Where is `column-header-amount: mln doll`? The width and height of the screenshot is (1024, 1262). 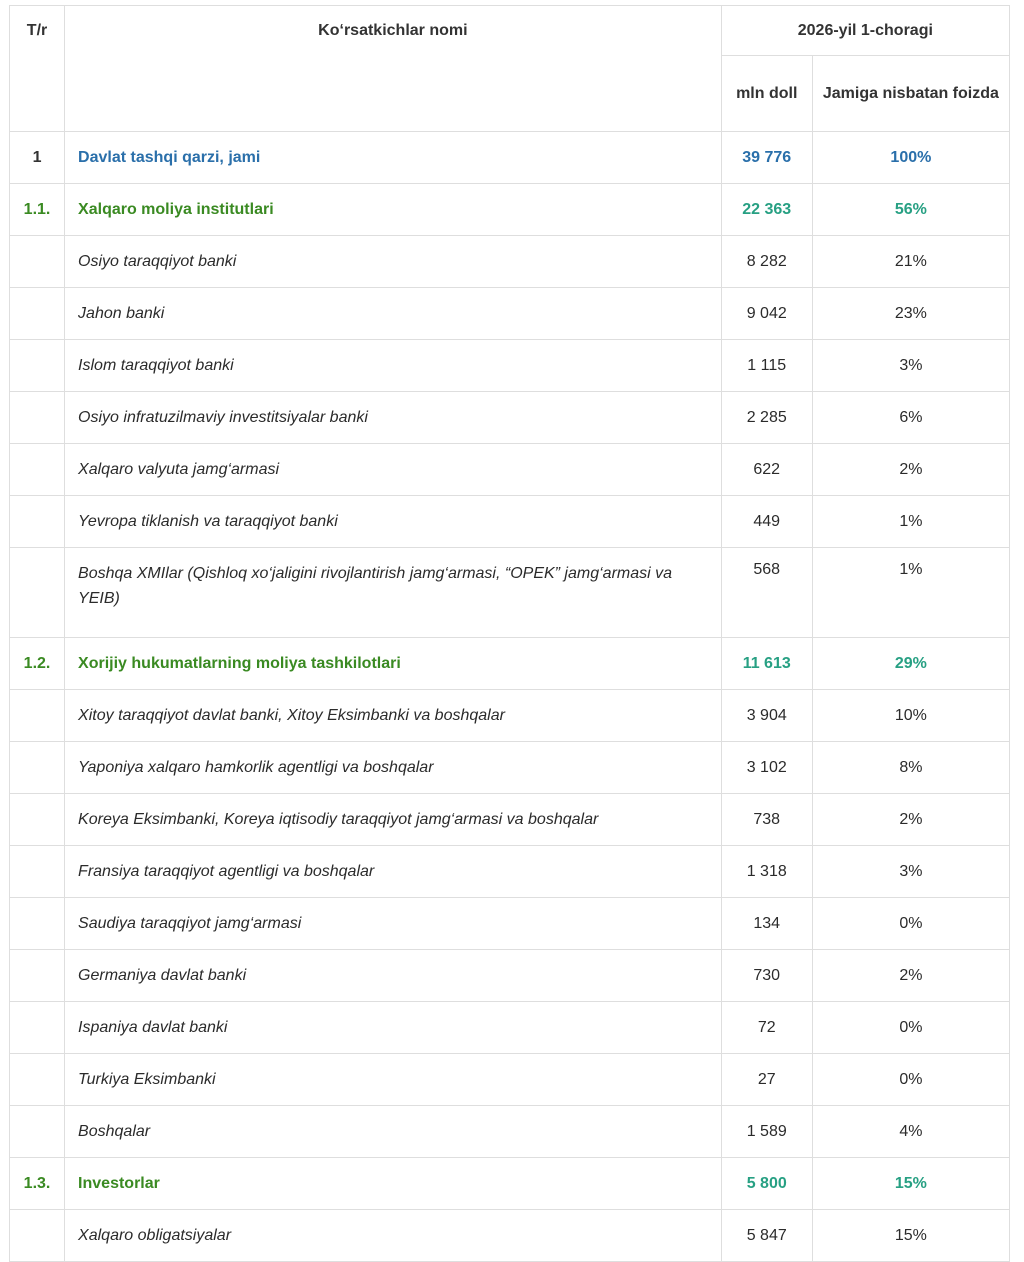
column-header-amount: mln doll is located at coordinates (766, 93).